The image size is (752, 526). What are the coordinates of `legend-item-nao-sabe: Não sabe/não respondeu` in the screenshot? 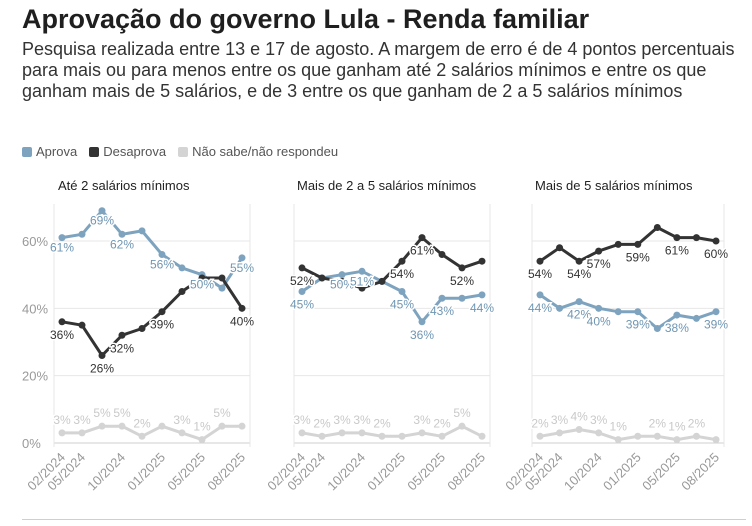 It's located at (258, 151).